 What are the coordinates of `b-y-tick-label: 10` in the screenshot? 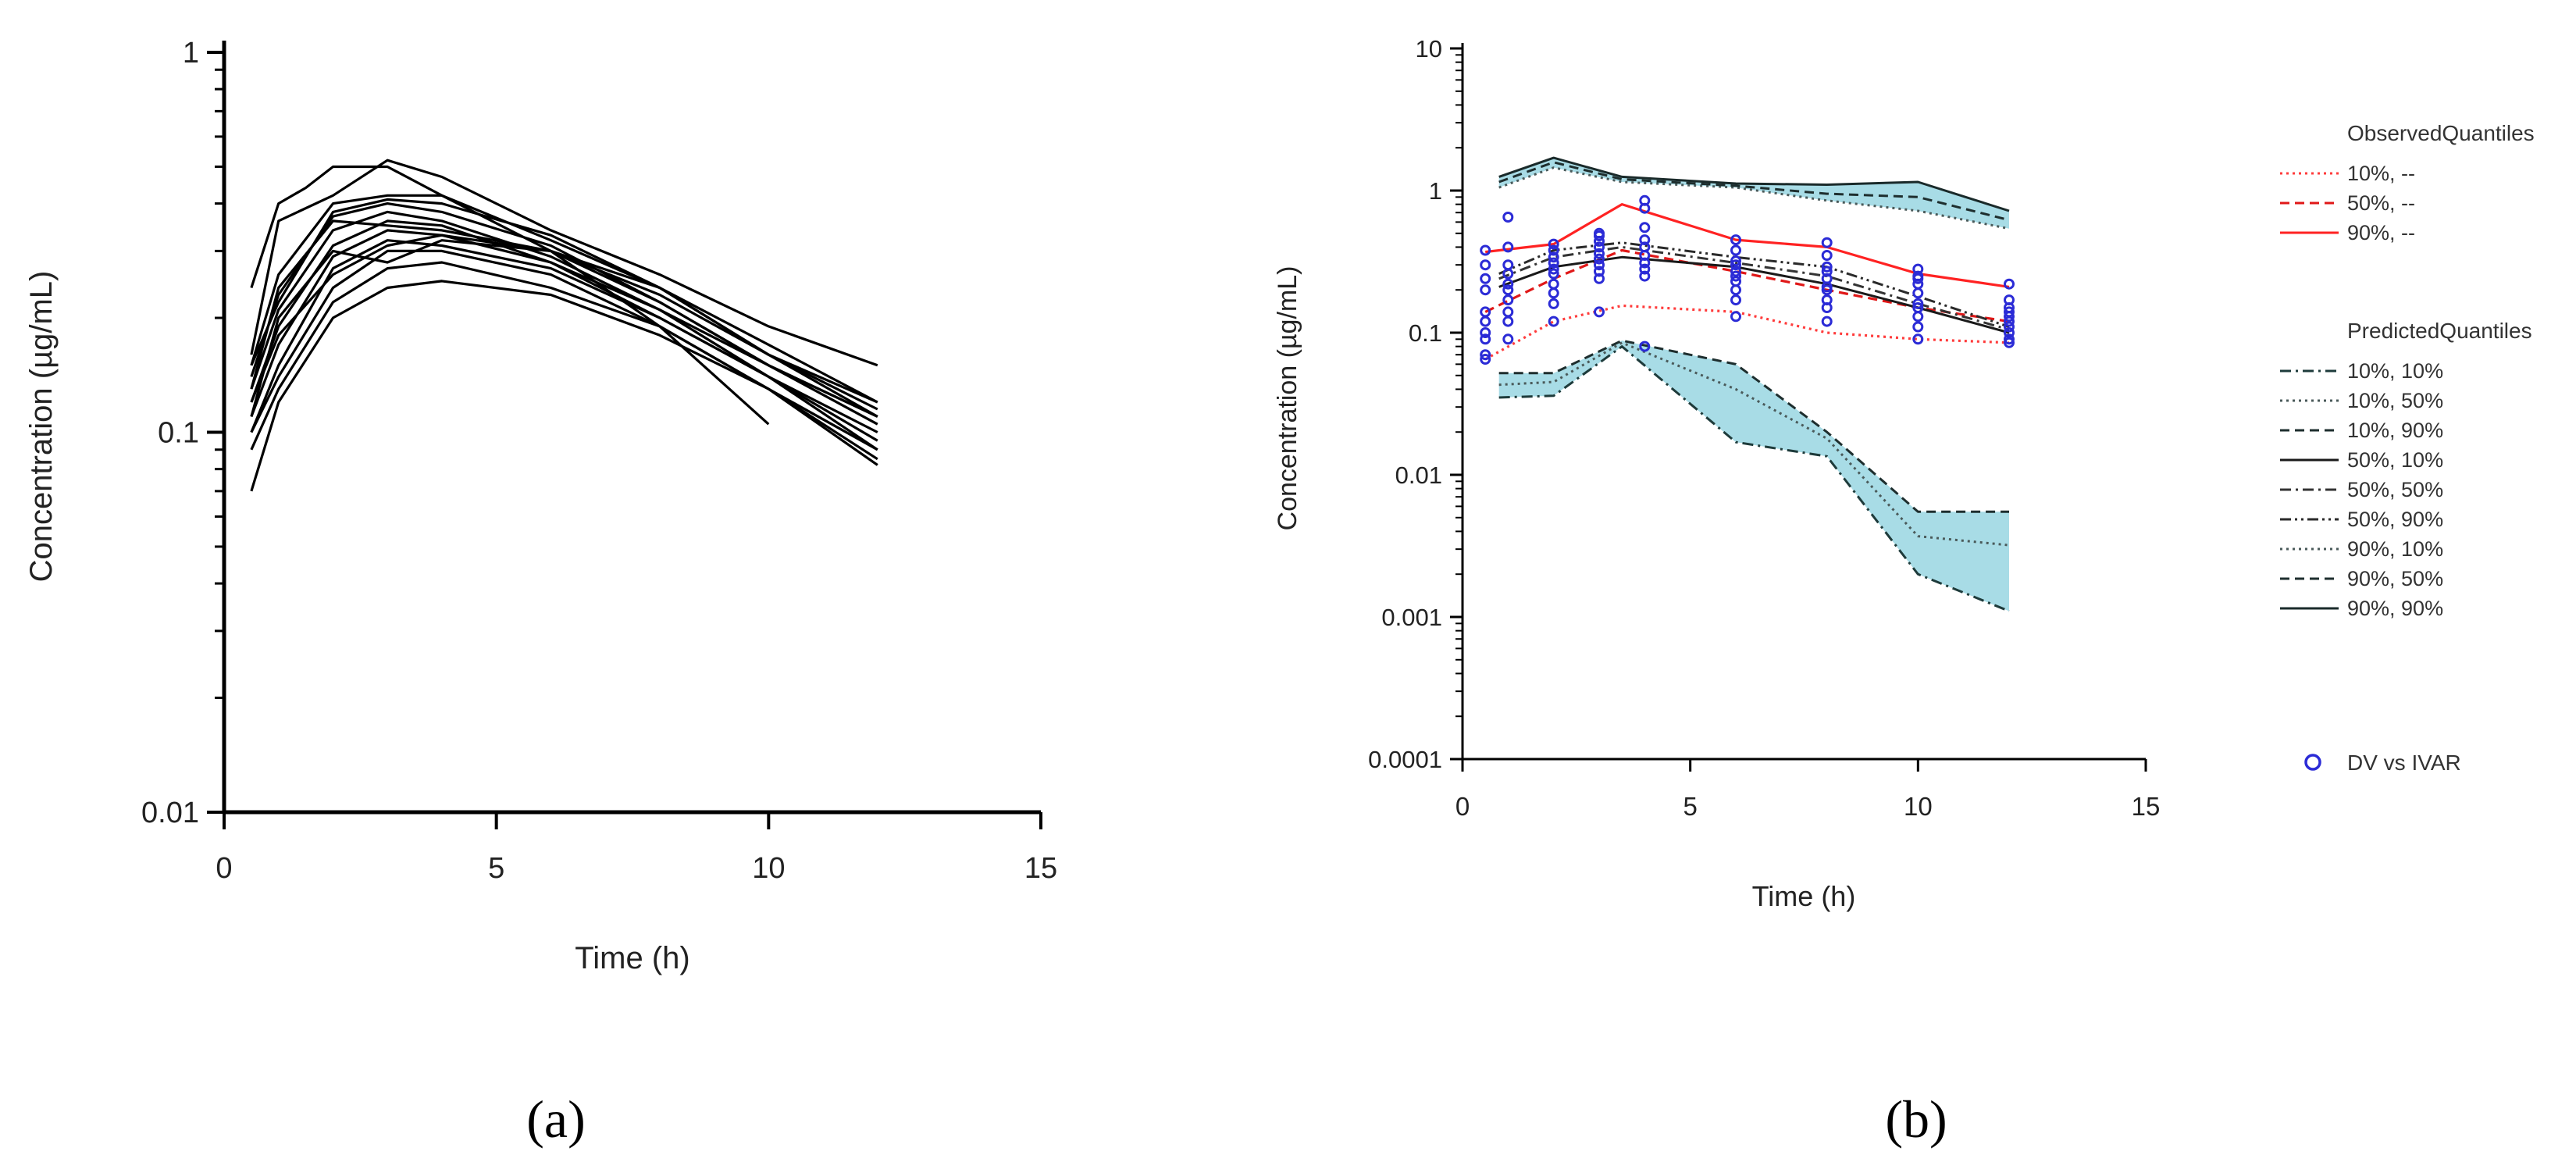 It's located at (1429, 48).